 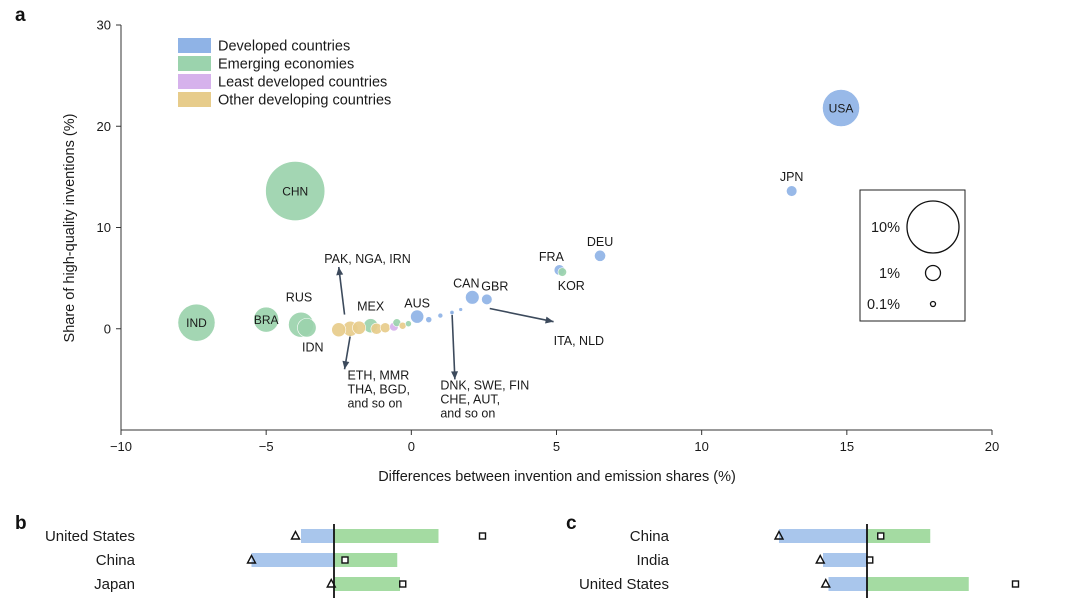 I want to click on row-label: India, so click(x=652, y=560).